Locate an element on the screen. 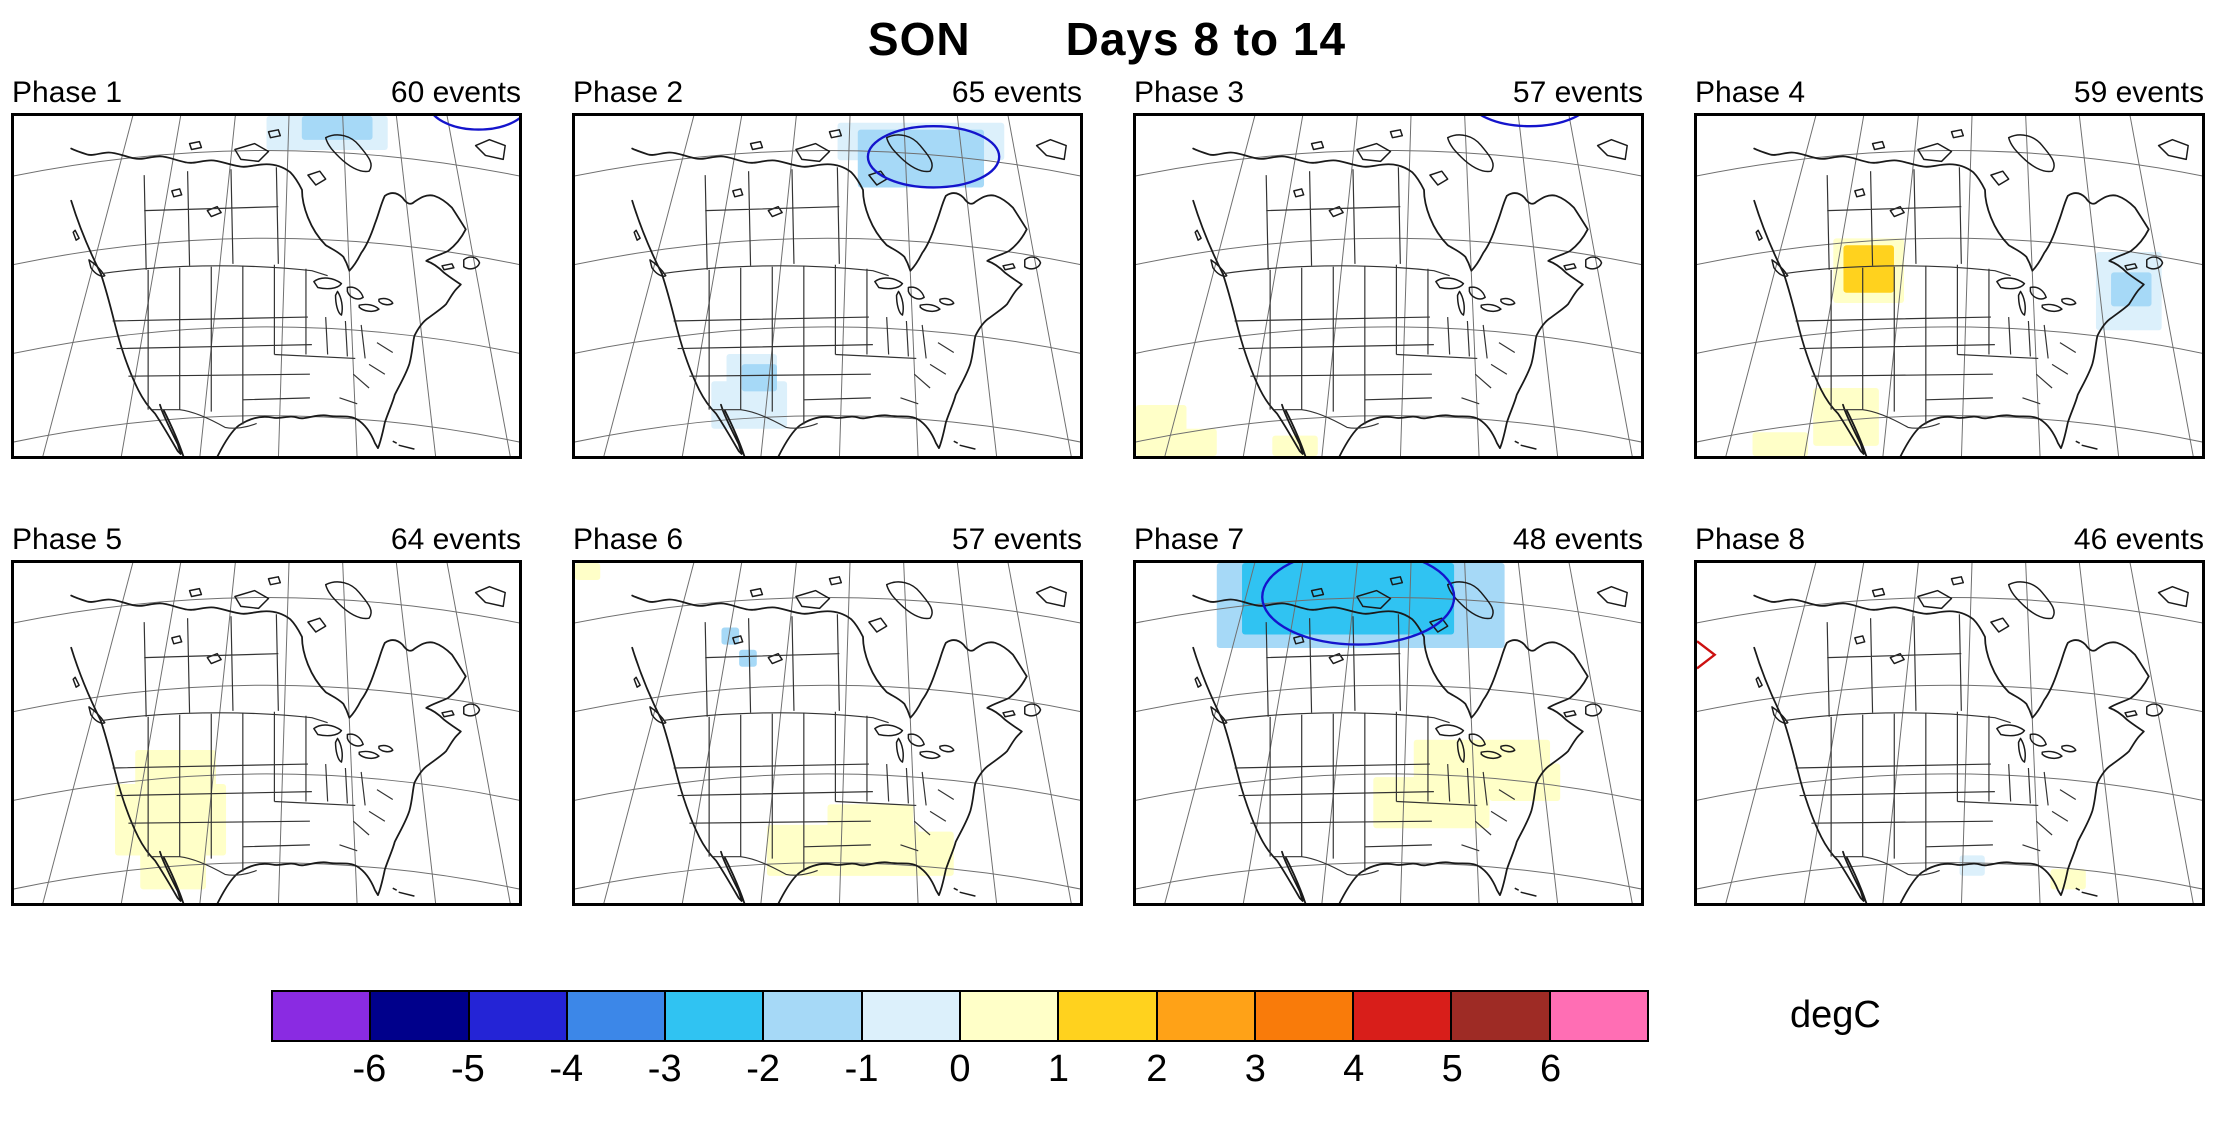  title-season: SON is located at coordinates (919, 39).